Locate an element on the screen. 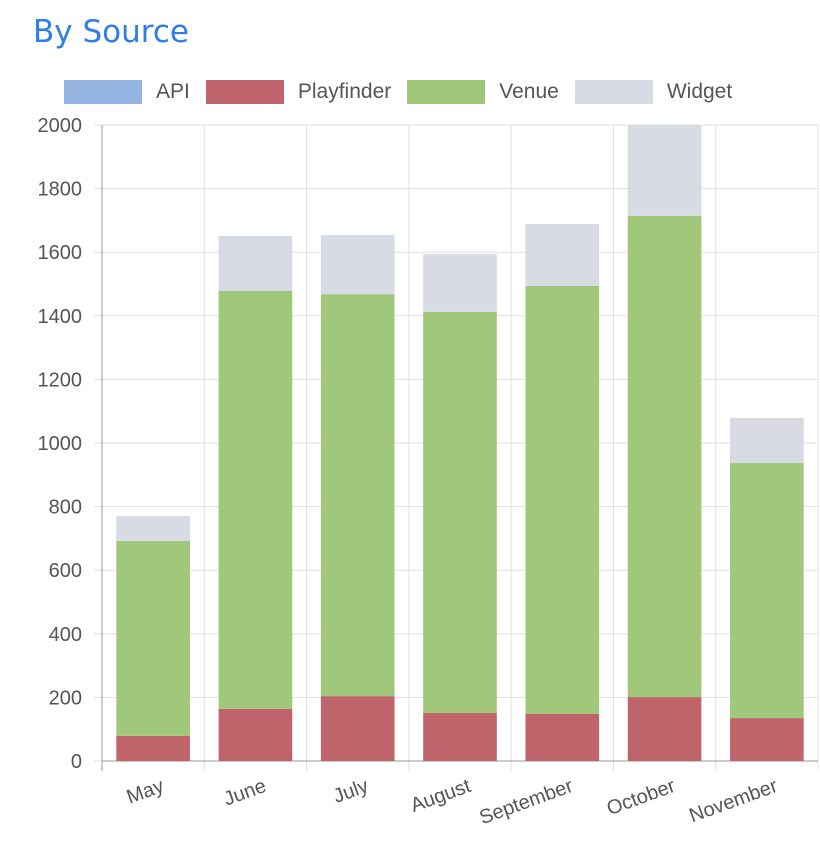 Image resolution: width=820 pixels, height=852 pixels. bar-widget-august is located at coordinates (460, 283).